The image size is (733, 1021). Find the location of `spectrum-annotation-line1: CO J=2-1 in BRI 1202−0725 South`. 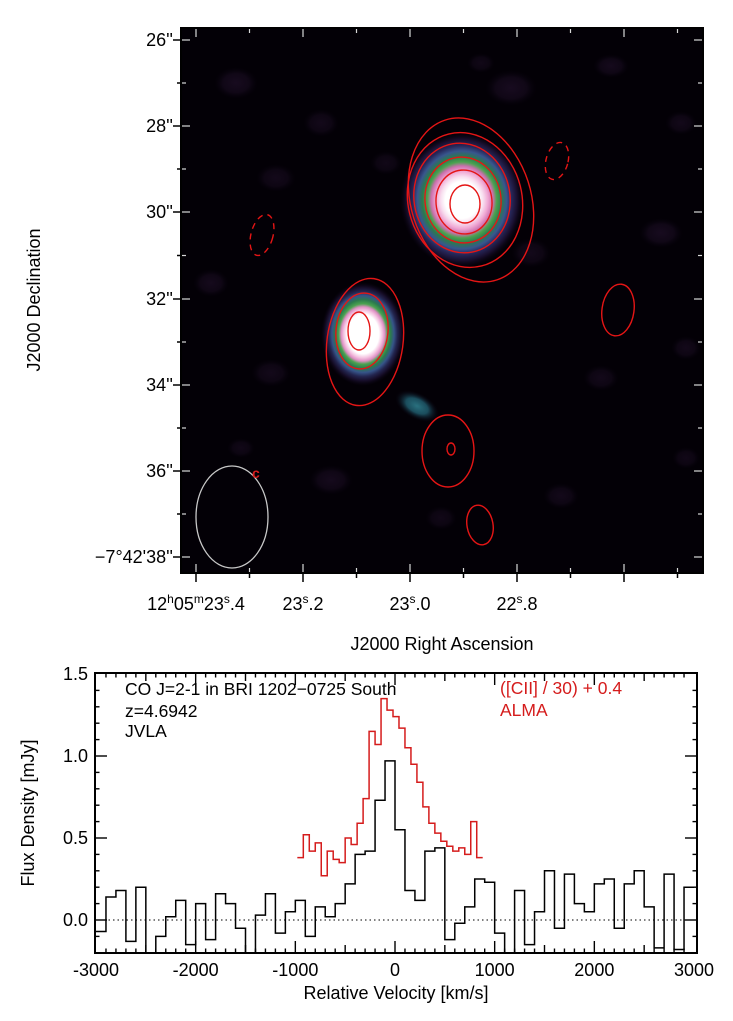

spectrum-annotation-line1: CO J=2-1 in BRI 1202−0725 South is located at coordinates (260, 689).